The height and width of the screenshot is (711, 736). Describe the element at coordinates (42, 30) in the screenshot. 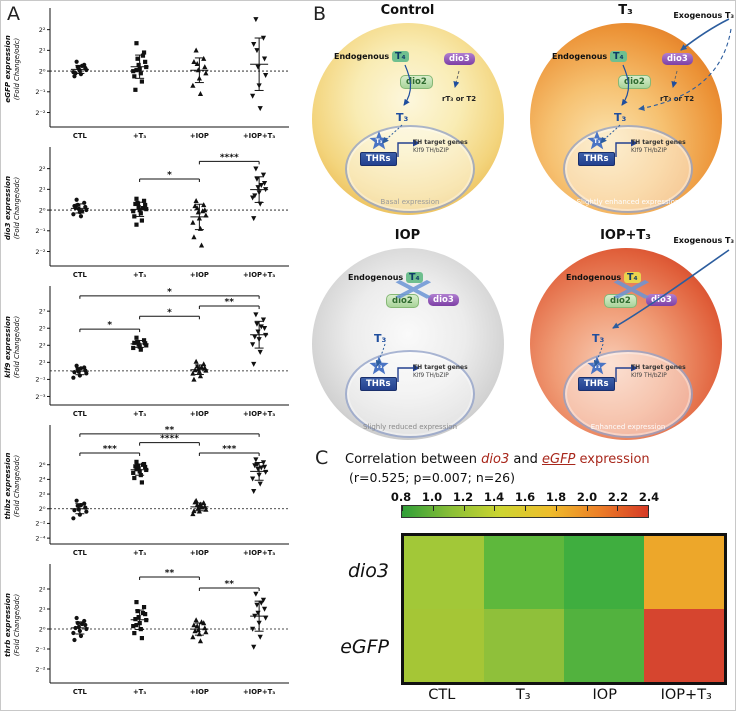

I see `svg-text: 2²` at that location.